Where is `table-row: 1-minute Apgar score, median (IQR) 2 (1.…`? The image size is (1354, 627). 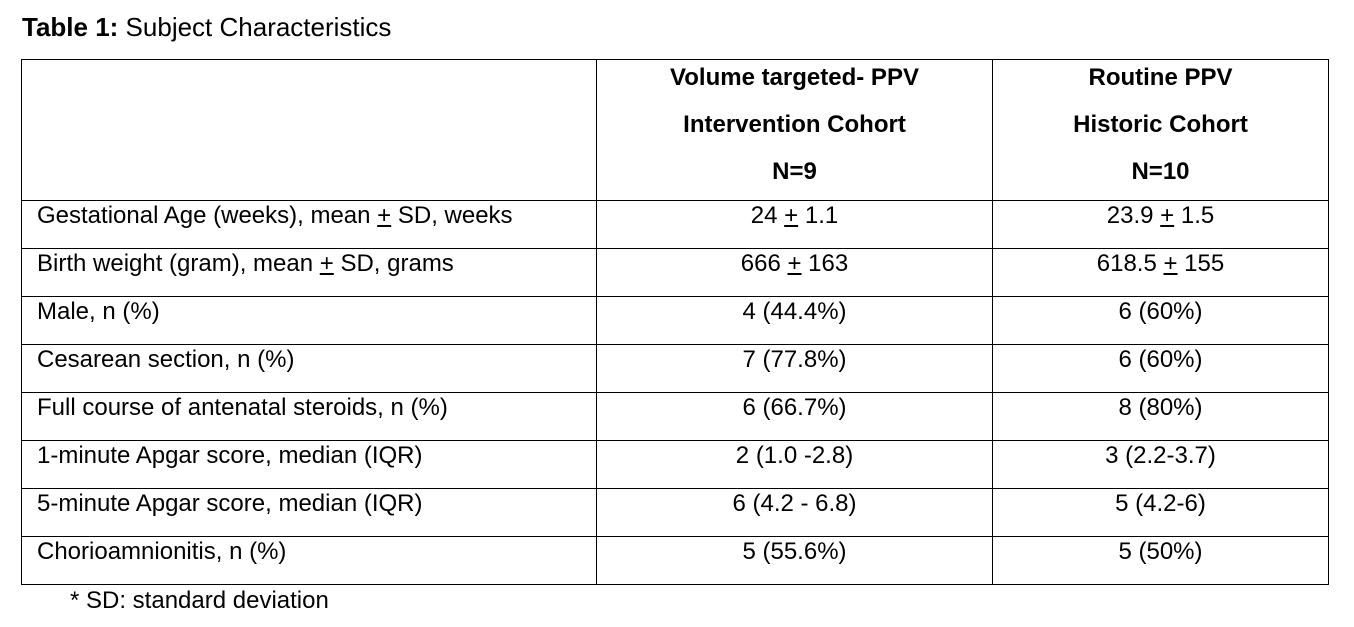
table-row: 1-minute Apgar score, median (IQR) 2 (1.… is located at coordinates (675, 464).